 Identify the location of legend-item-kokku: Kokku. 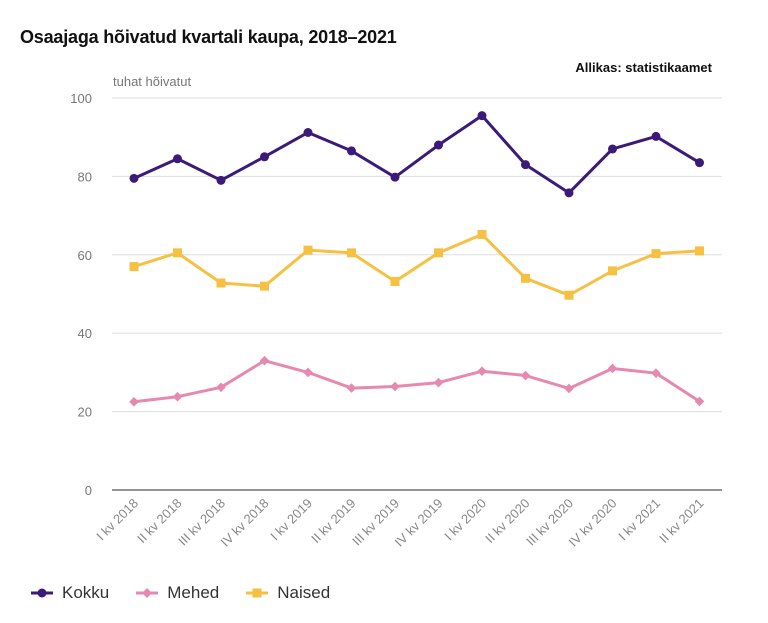
(69, 593).